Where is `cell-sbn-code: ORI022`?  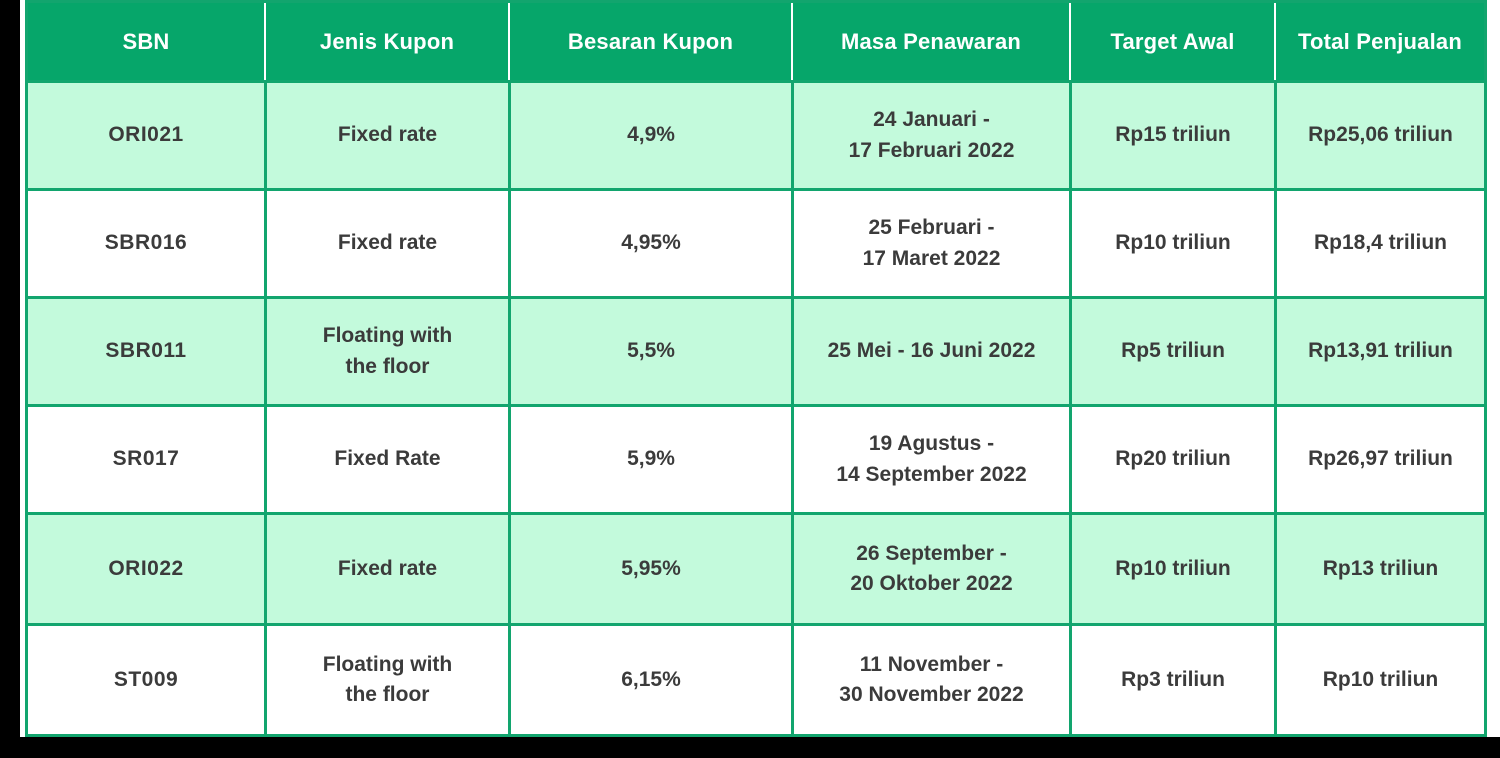 cell-sbn-code: ORI022 is located at coordinates (146, 567).